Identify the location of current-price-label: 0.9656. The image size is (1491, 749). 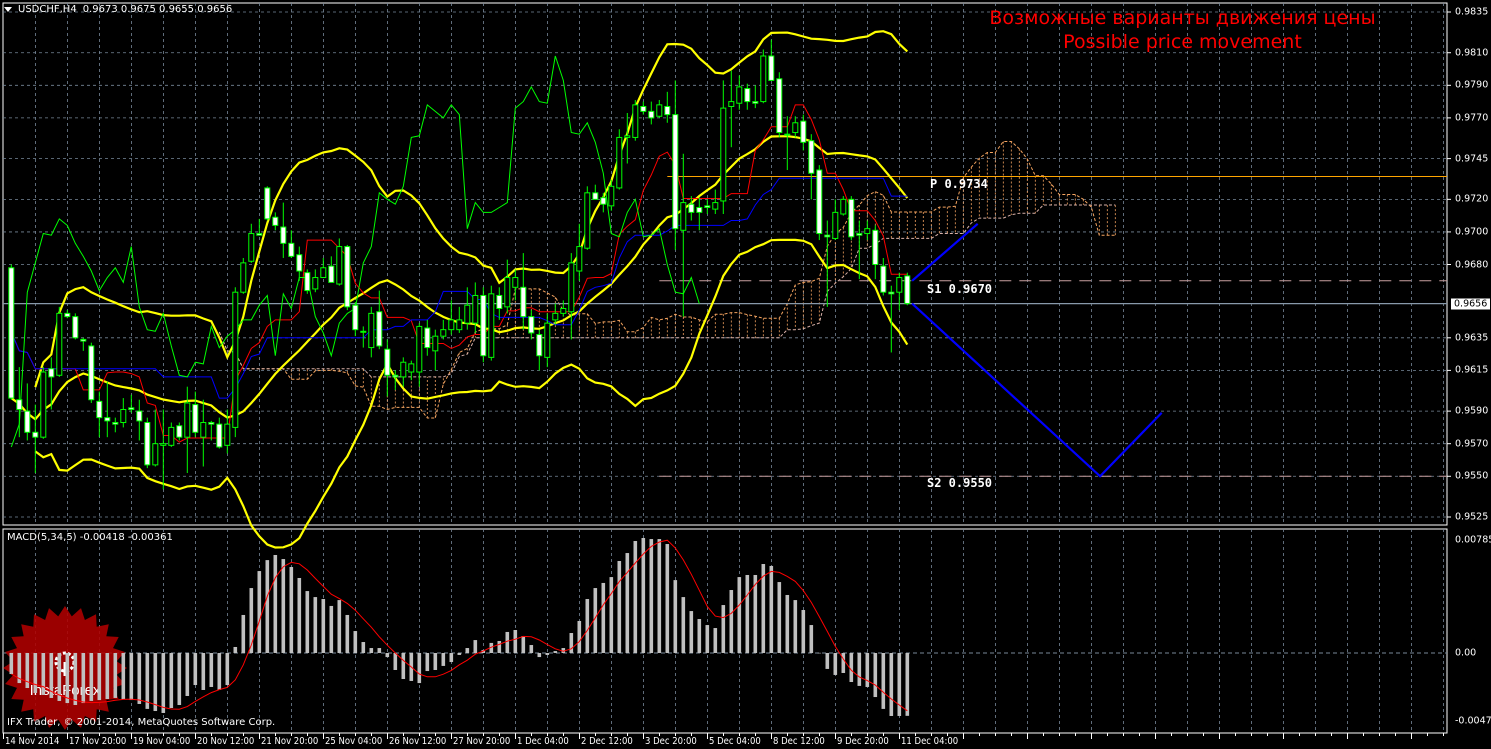
(1471, 304).